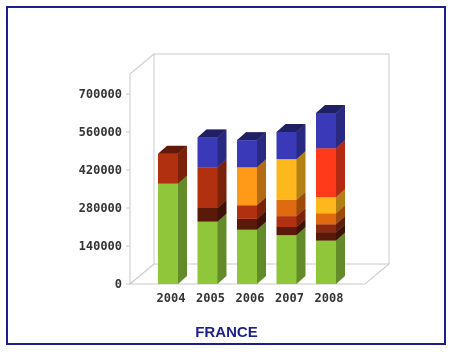 The height and width of the screenshot is (352, 453). What do you see at coordinates (100, 170) in the screenshot?
I see `ytick-label: 420000` at bounding box center [100, 170].